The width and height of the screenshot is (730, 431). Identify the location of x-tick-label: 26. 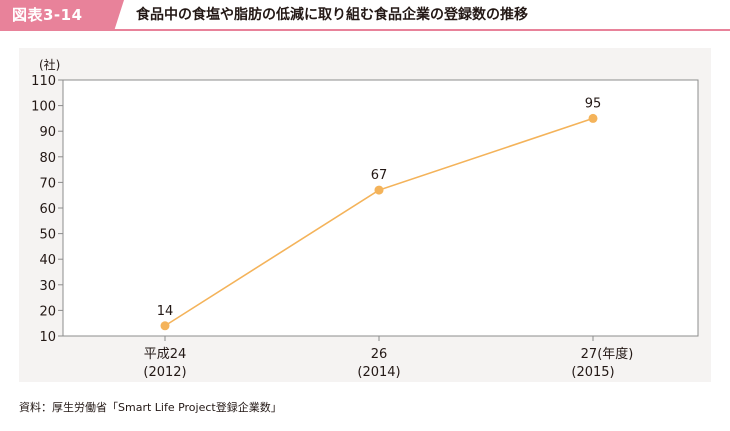
(379, 354).